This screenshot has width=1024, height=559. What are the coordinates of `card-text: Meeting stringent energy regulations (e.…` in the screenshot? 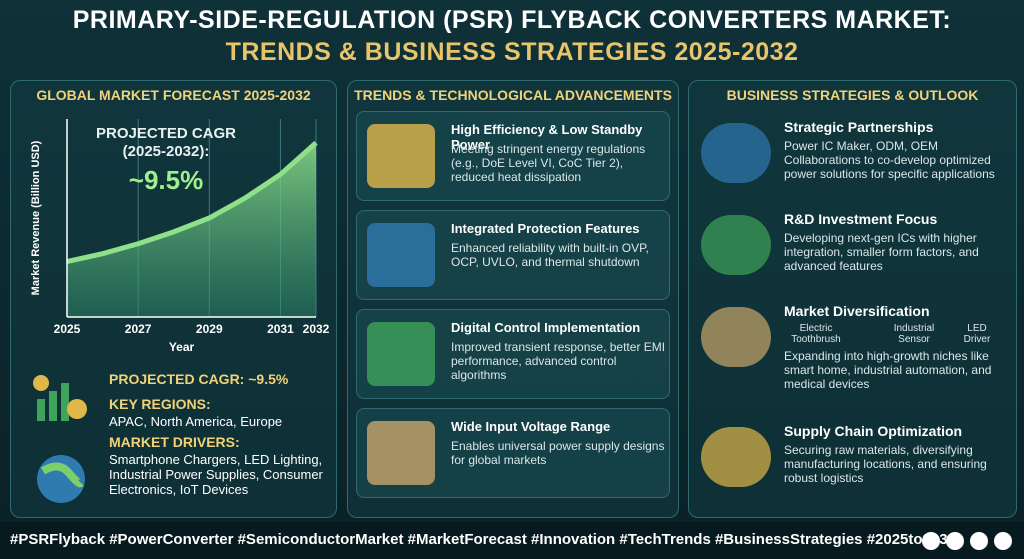 It's located at (548, 163).